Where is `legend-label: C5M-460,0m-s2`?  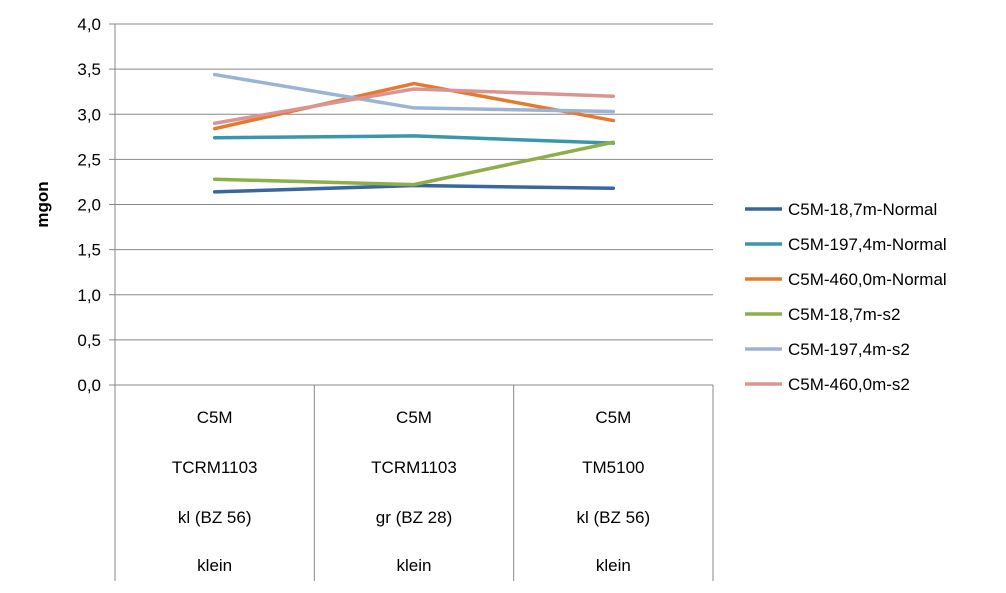 legend-label: C5M-460,0m-s2 is located at coordinates (849, 384).